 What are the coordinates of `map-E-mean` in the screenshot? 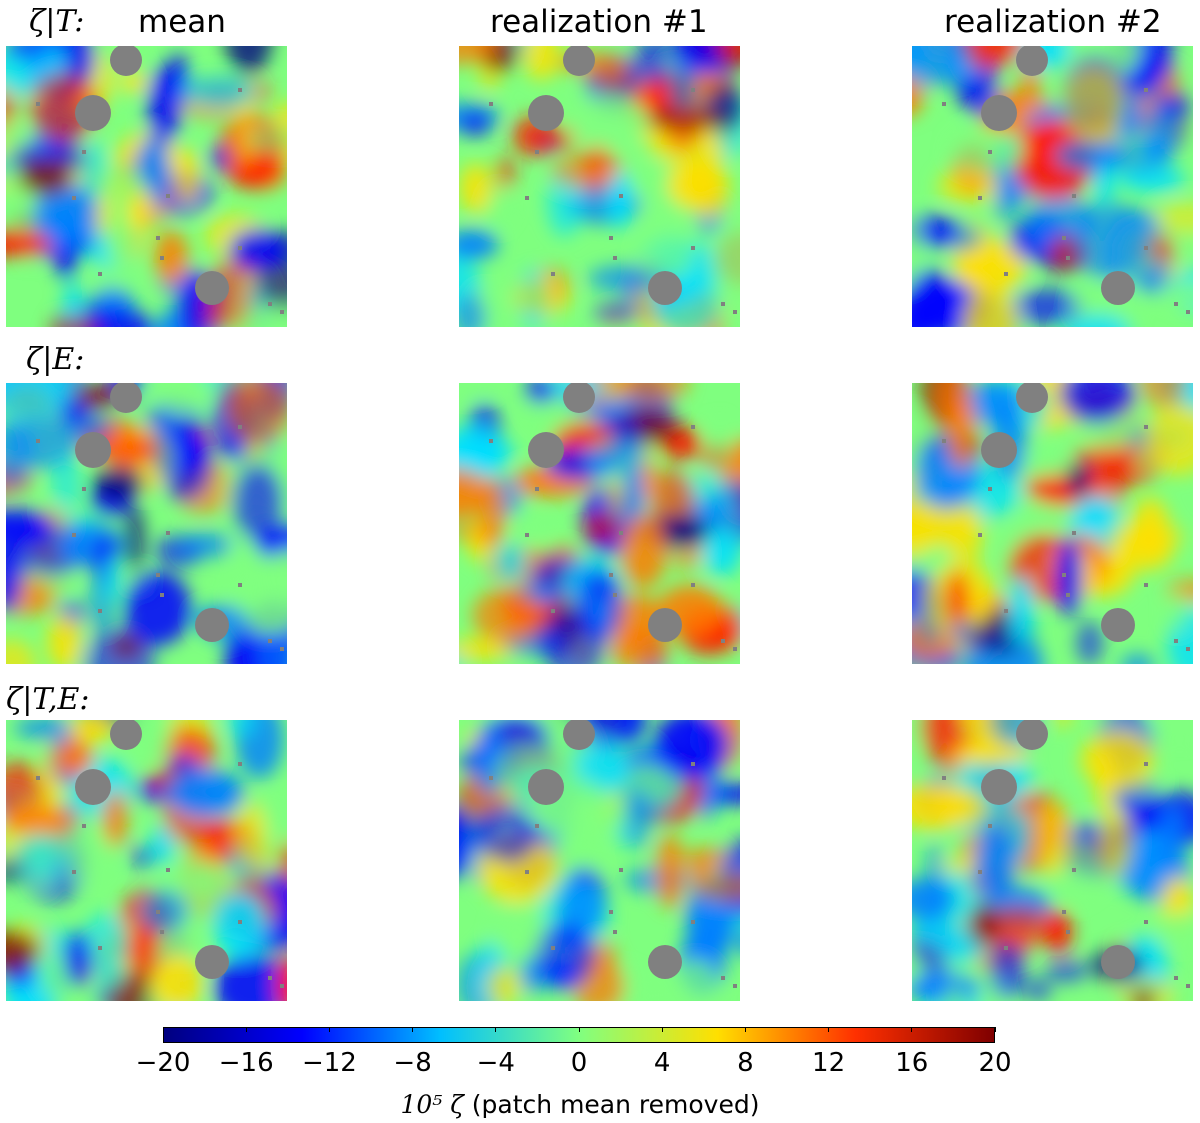 It's located at (146, 523).